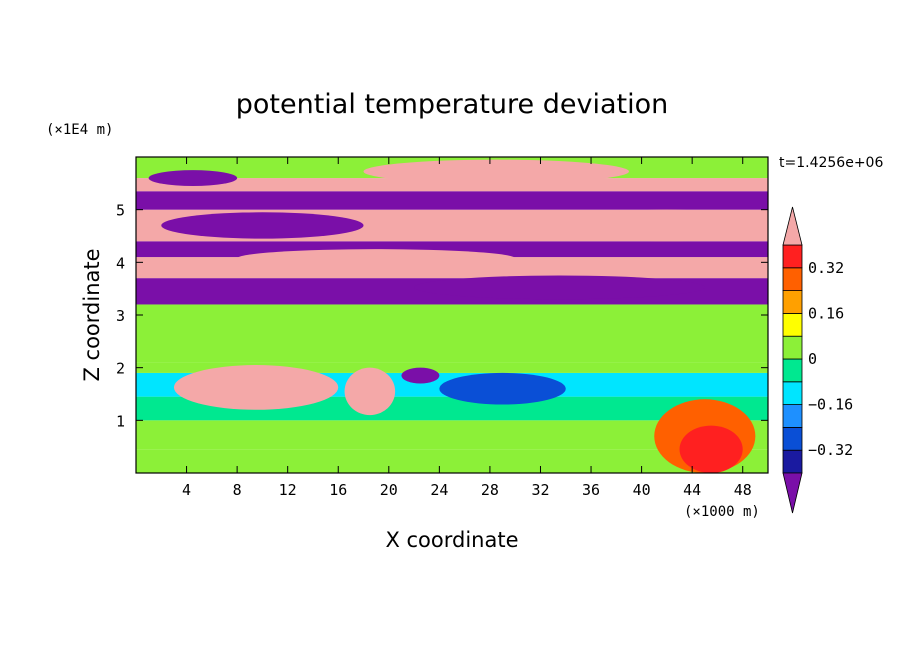 This screenshot has height=654, width=904. I want to click on x-tick-label: 48, so click(743, 490).